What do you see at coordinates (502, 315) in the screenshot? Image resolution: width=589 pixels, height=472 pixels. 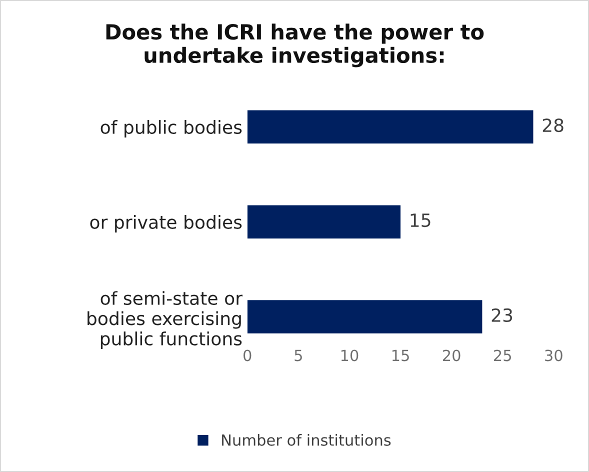 I see `data-label: 23` at bounding box center [502, 315].